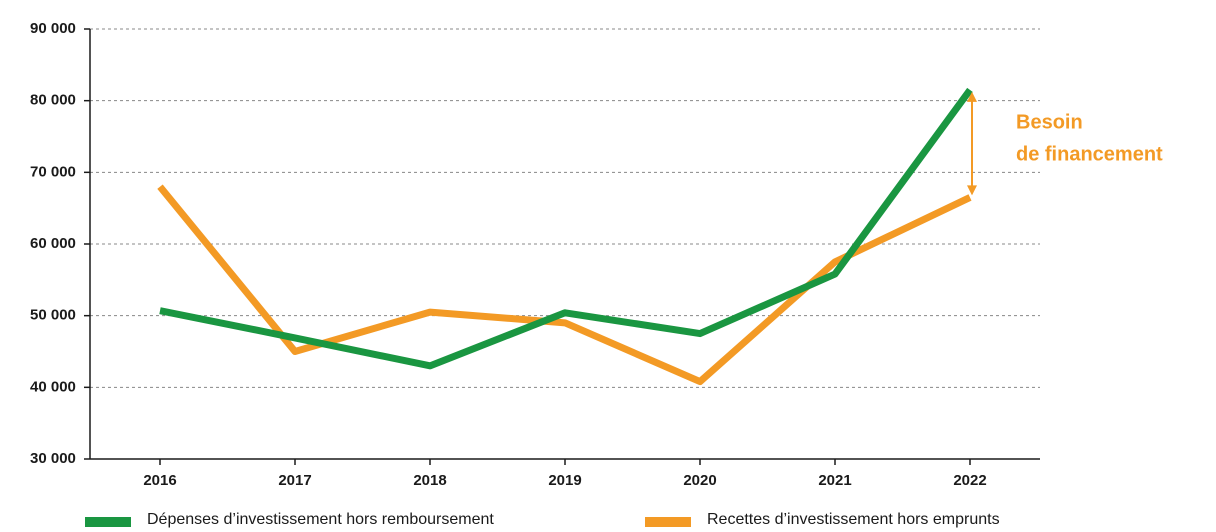 This screenshot has height=532, width=1216. What do you see at coordinates (1049, 122) in the screenshot?
I see `annotation: Besoin` at bounding box center [1049, 122].